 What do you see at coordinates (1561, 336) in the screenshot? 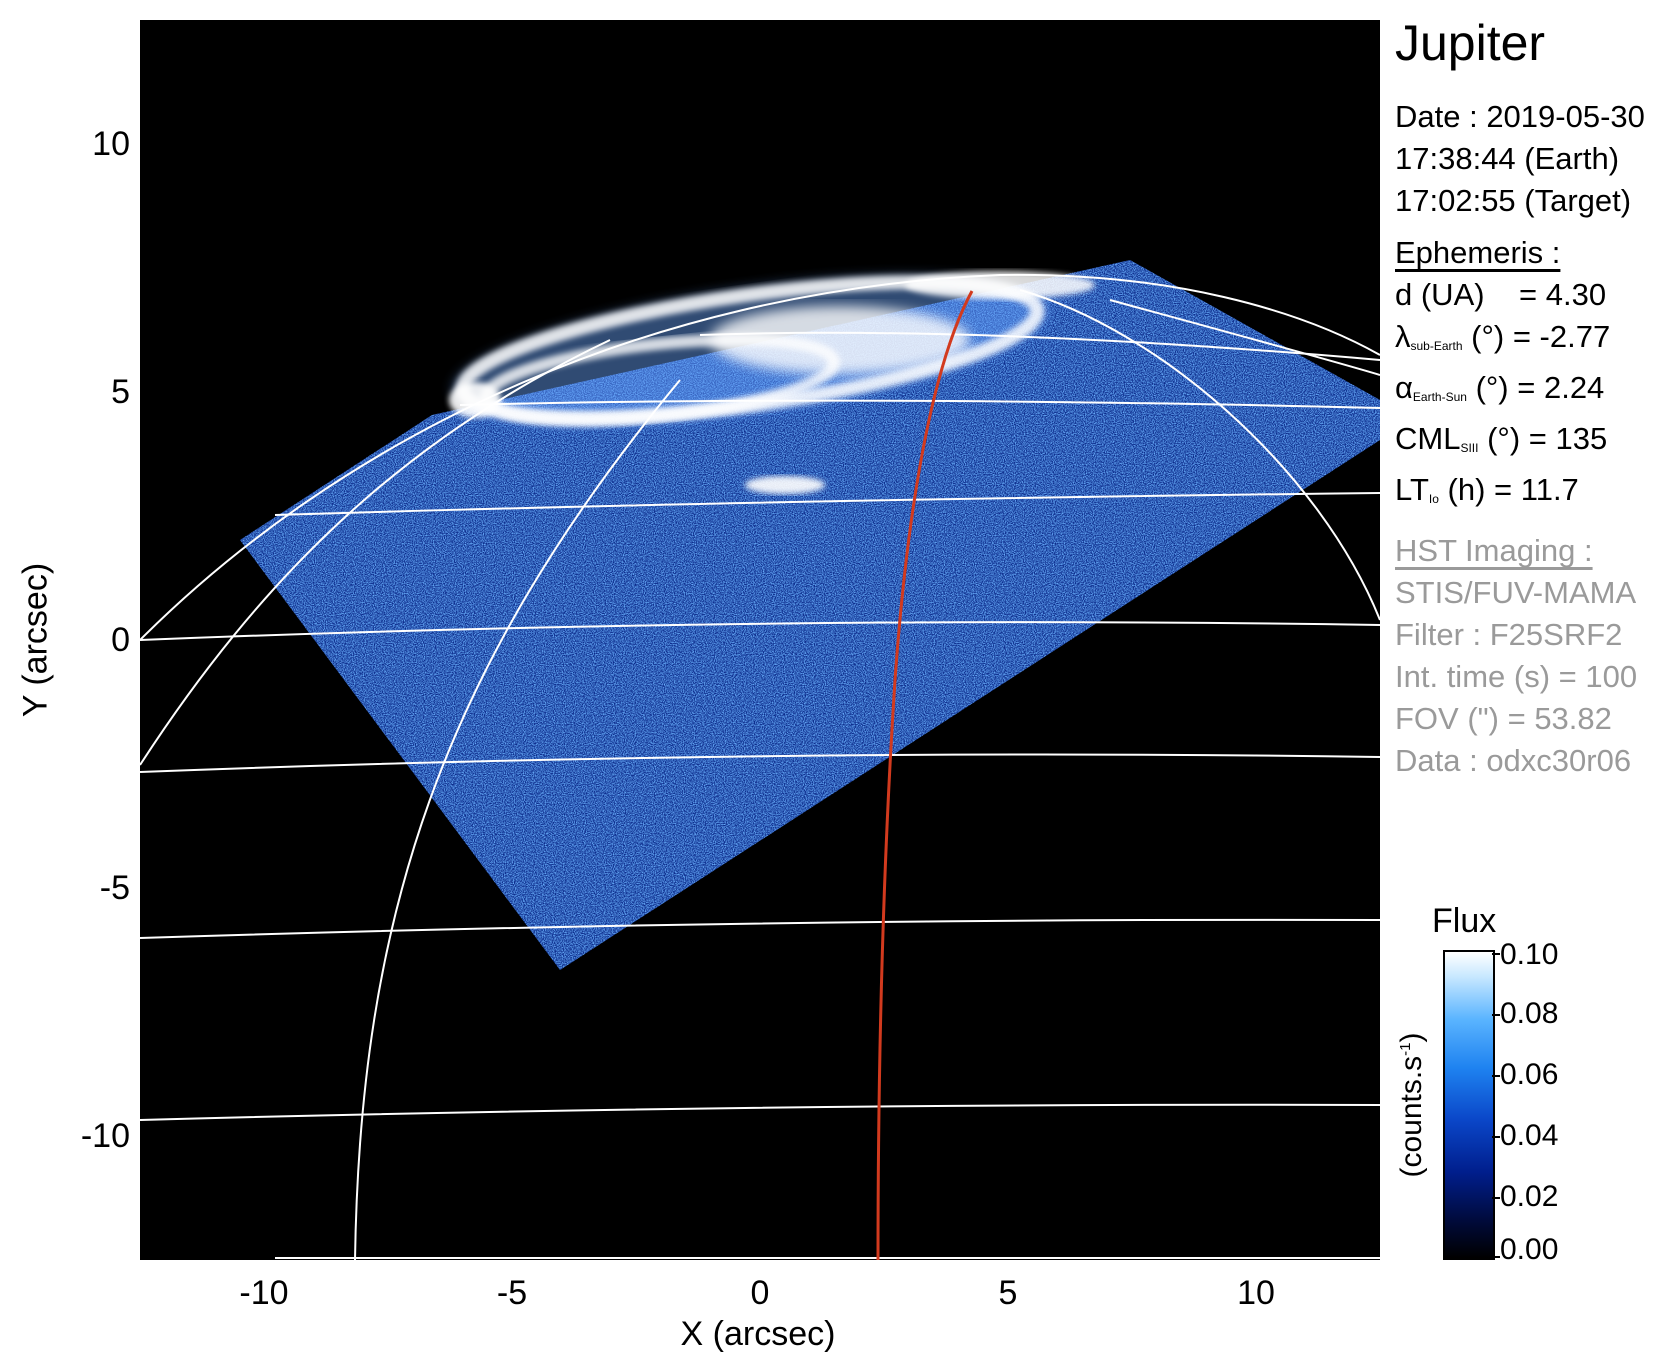
I see `sub-earth-value: = -2.77` at bounding box center [1561, 336].